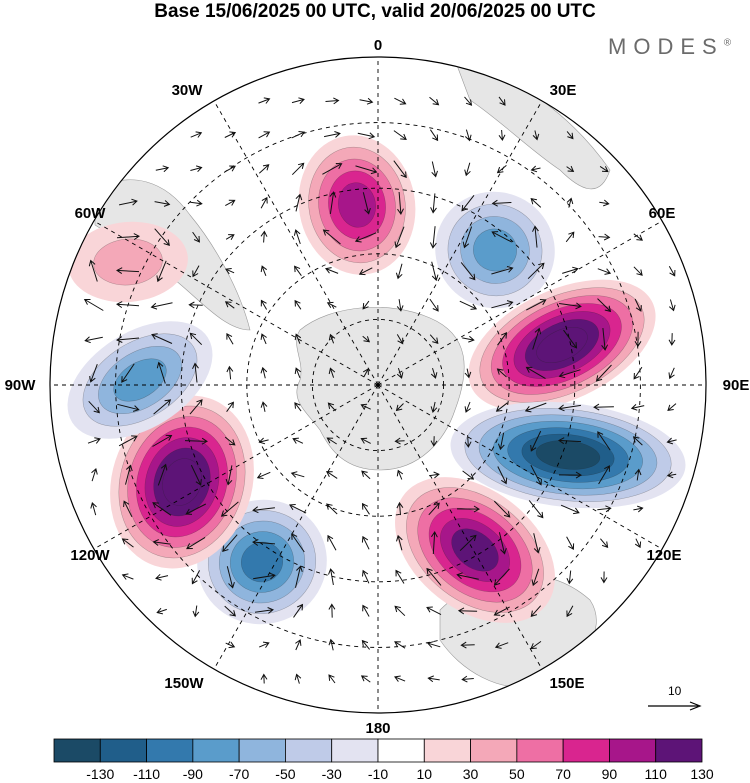 Image resolution: width=750 pixels, height=783 pixels. Describe the element at coordinates (675, 706) in the screenshot. I see `reference-vector` at that location.